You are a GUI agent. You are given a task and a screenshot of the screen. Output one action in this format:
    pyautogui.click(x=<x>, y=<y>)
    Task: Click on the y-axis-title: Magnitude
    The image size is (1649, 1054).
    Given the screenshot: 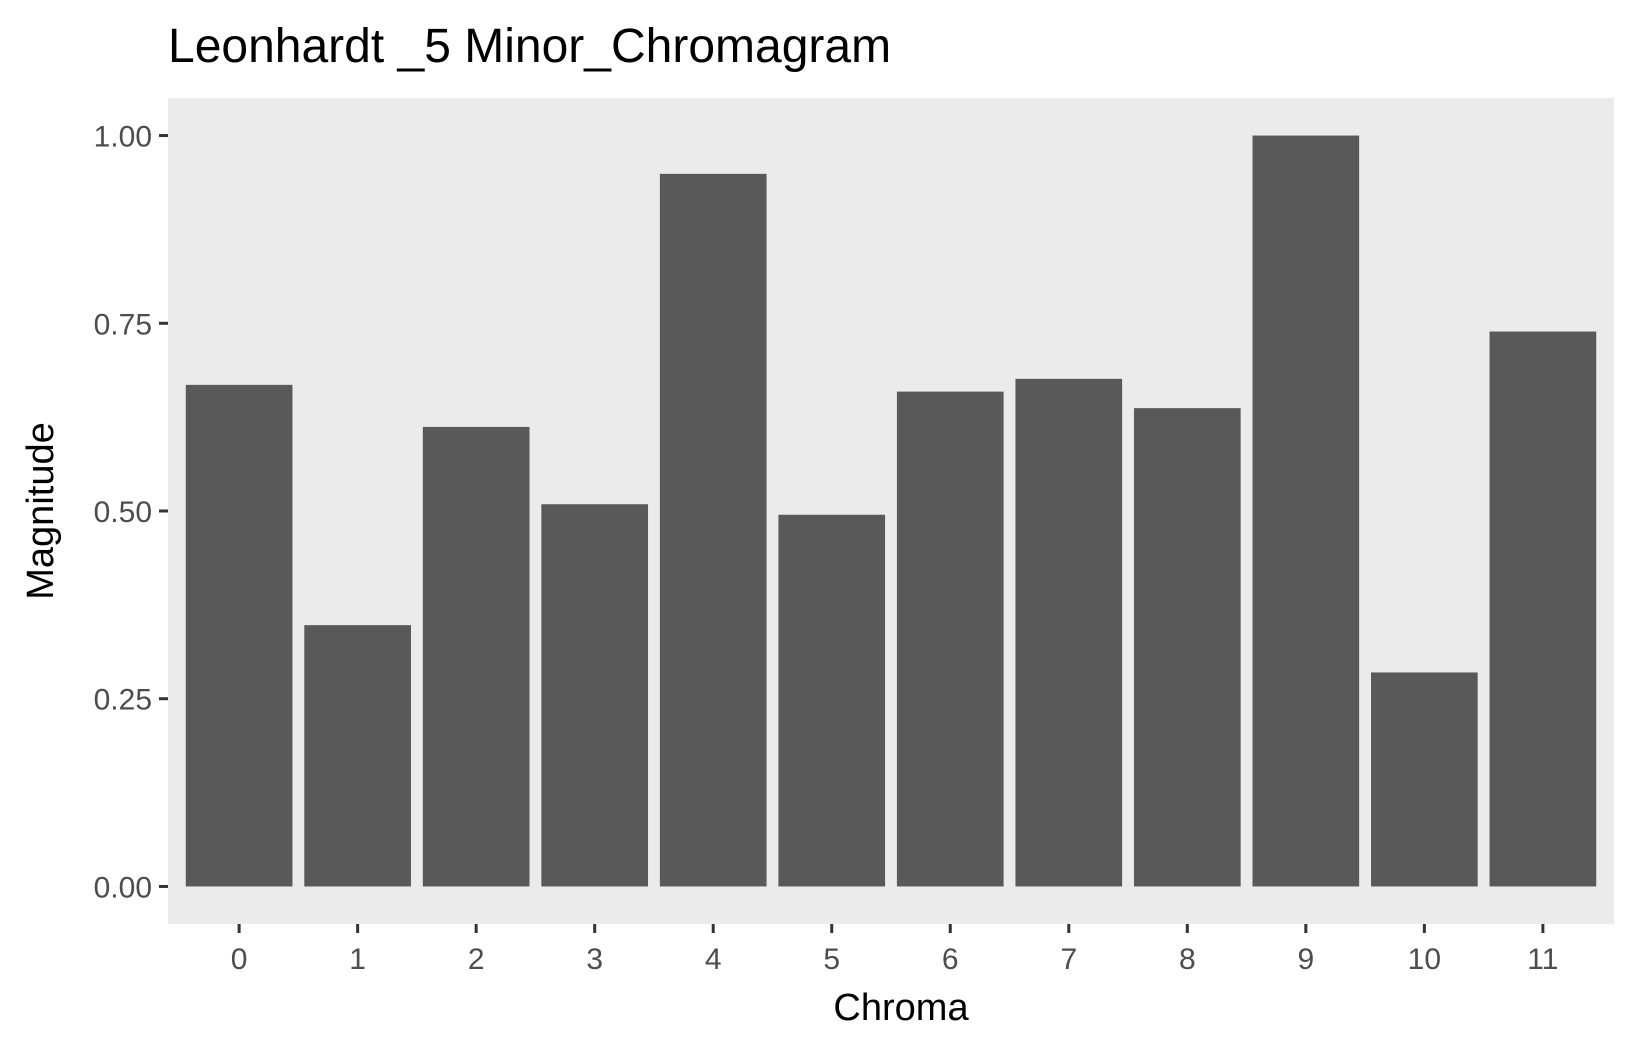 What is the action you would take?
    pyautogui.click(x=41, y=510)
    